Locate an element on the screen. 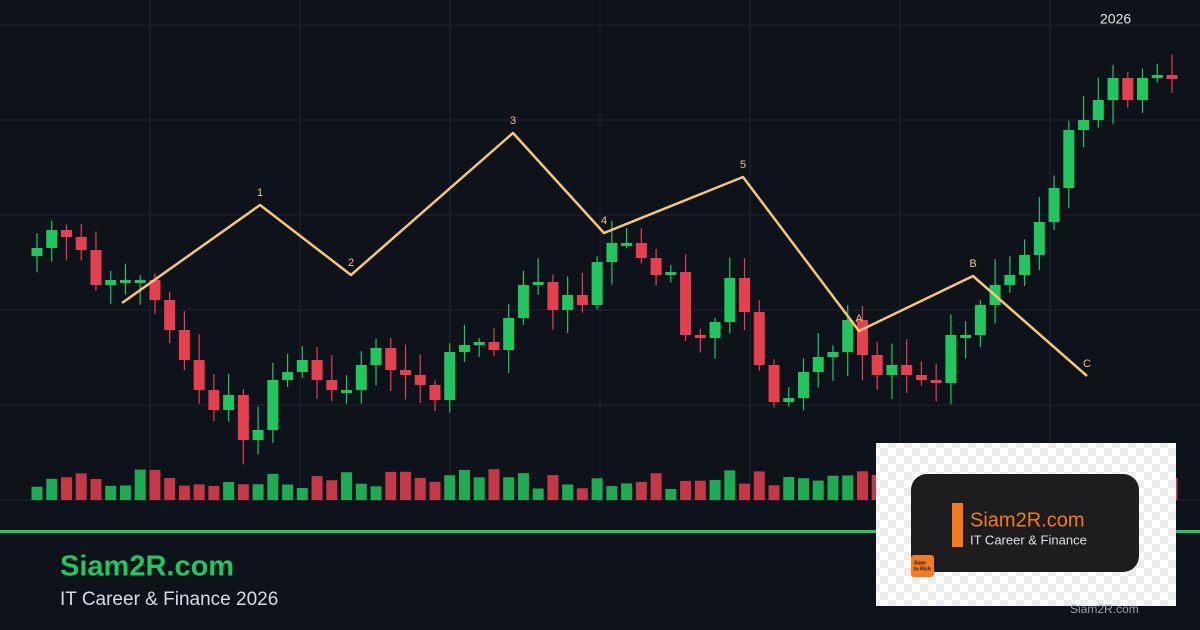 This screenshot has height=630, width=1200. wave-label: C is located at coordinates (1087, 364).